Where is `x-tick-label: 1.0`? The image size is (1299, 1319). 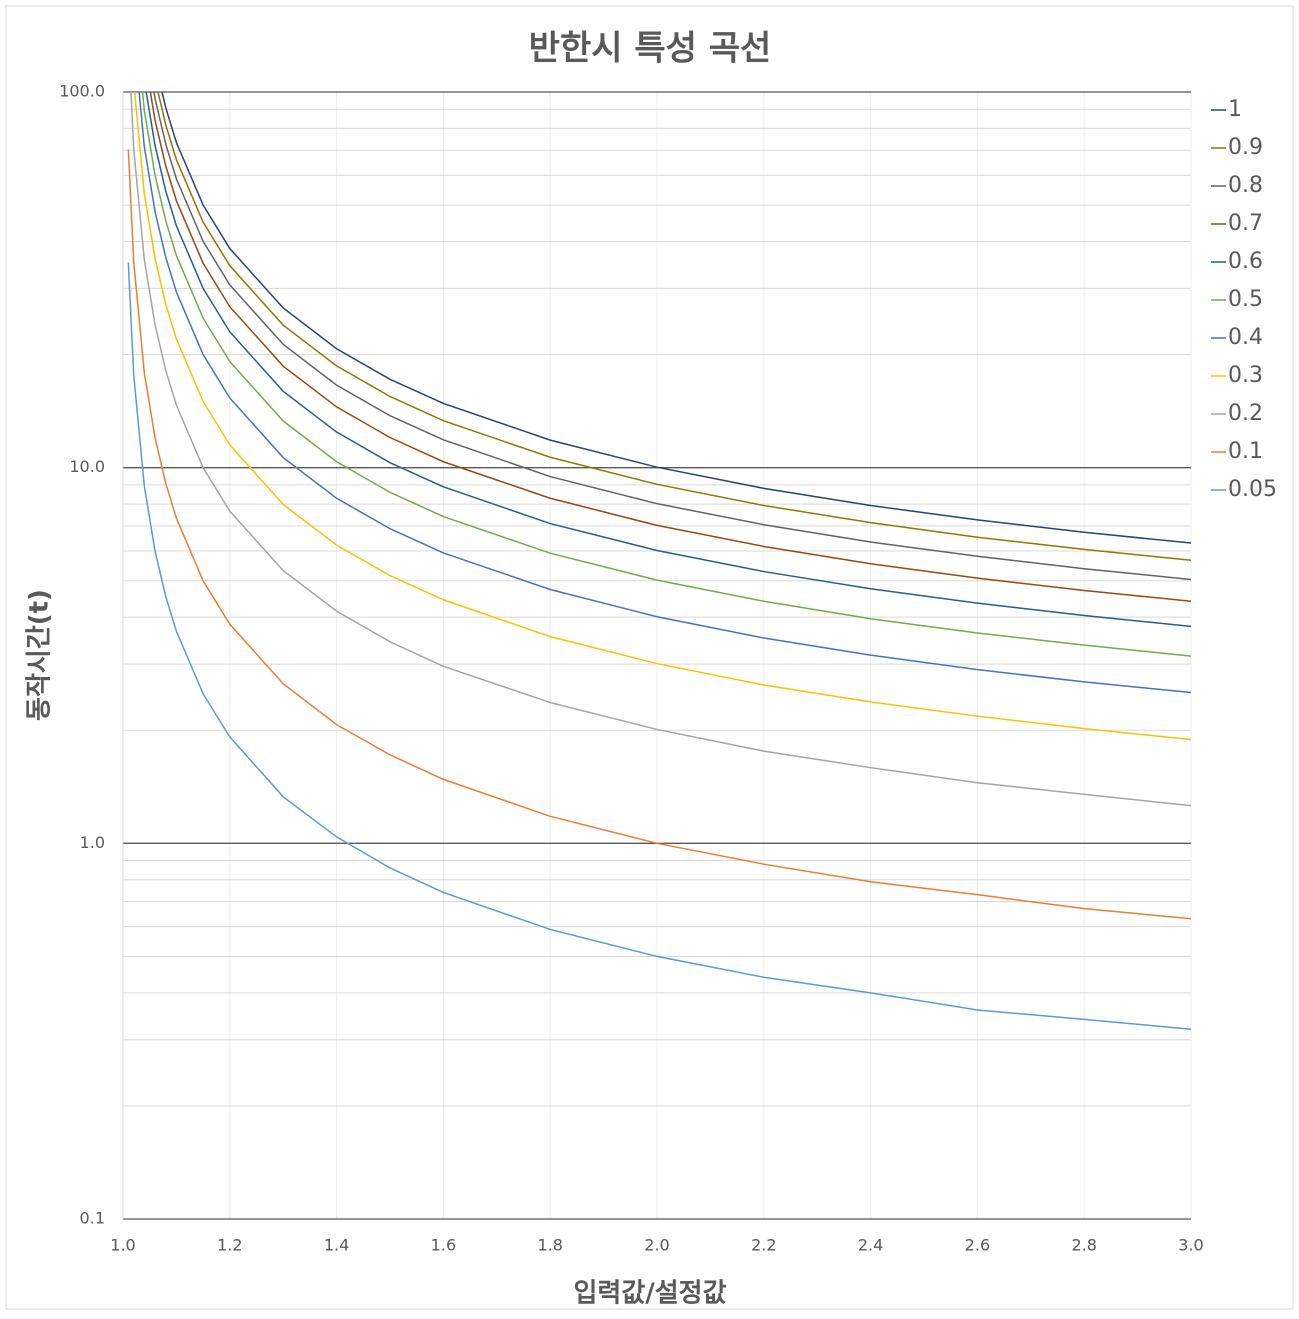
x-tick-label: 1.0 is located at coordinates (122, 1245).